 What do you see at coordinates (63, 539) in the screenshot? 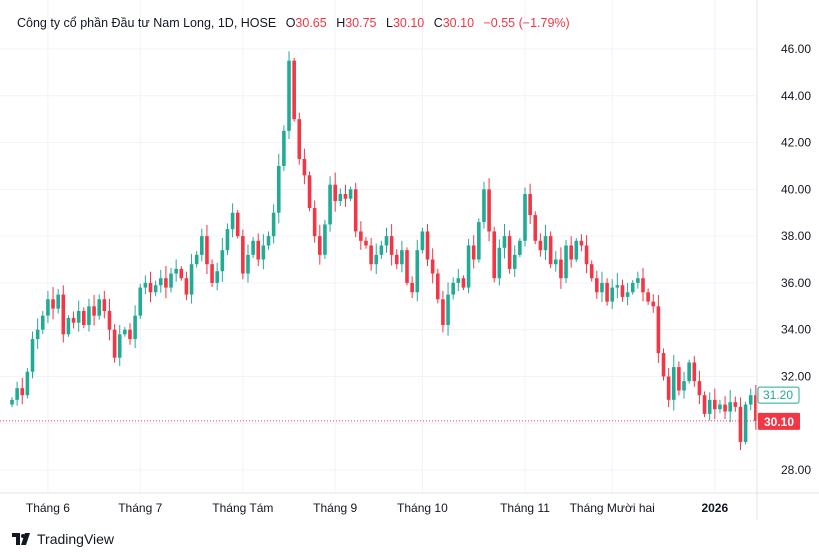
I see `tradingview-logo: TradingView` at bounding box center [63, 539].